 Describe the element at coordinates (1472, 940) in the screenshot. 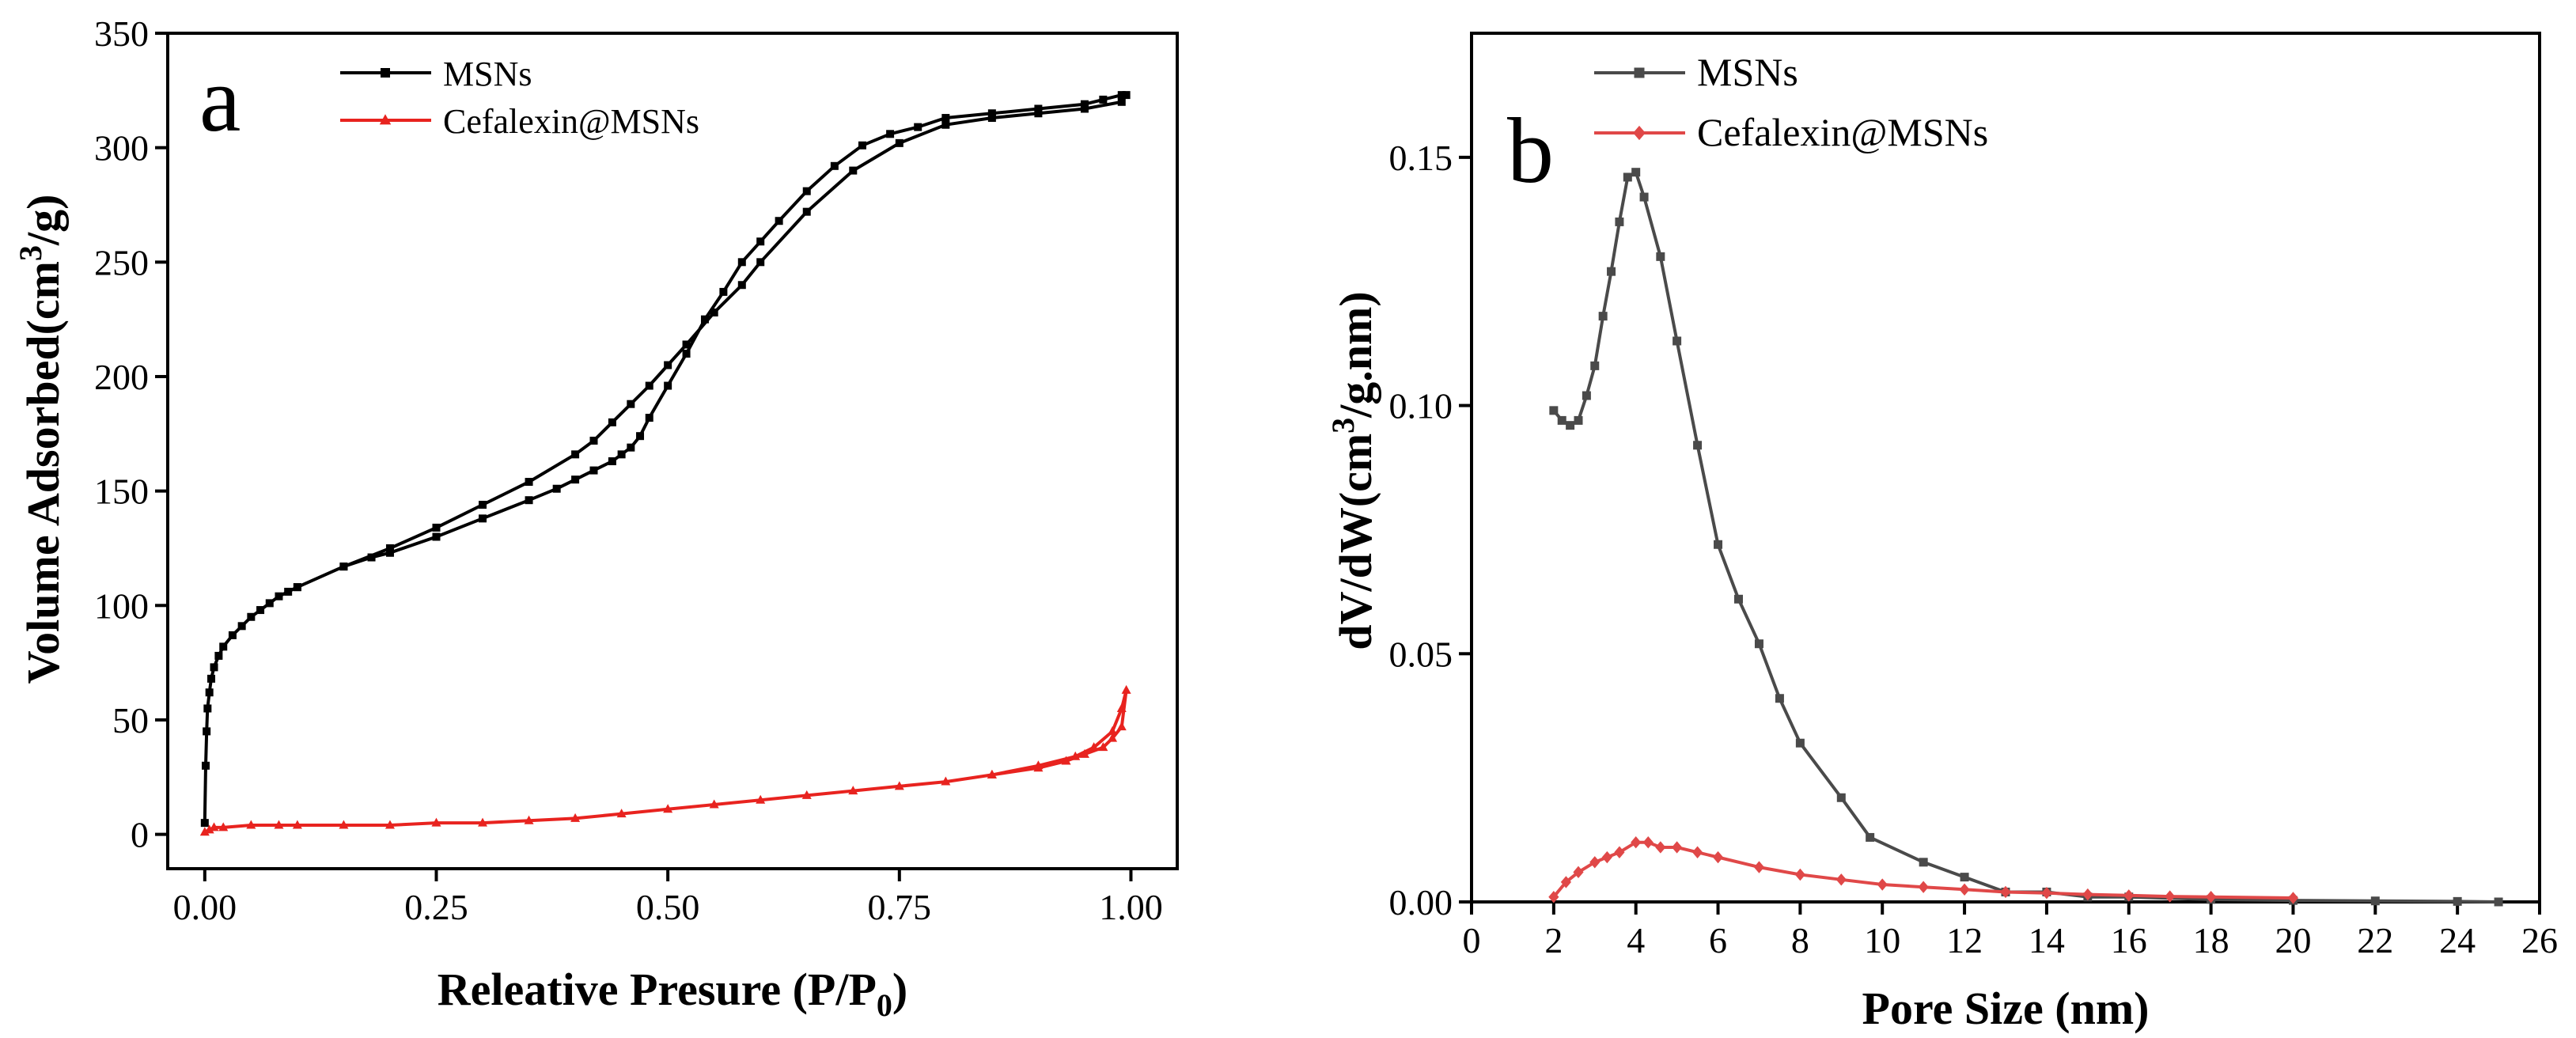

I see `panel-b-x-tick-label: 0` at that location.